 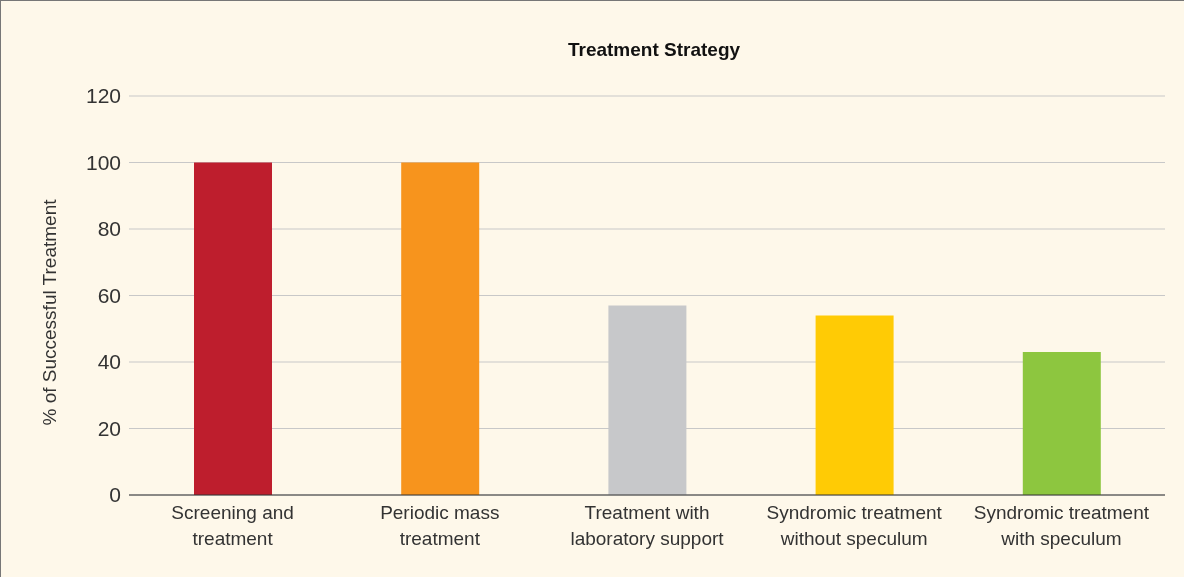 What do you see at coordinates (654, 50) in the screenshot?
I see `chart-title: Treatment Strategy` at bounding box center [654, 50].